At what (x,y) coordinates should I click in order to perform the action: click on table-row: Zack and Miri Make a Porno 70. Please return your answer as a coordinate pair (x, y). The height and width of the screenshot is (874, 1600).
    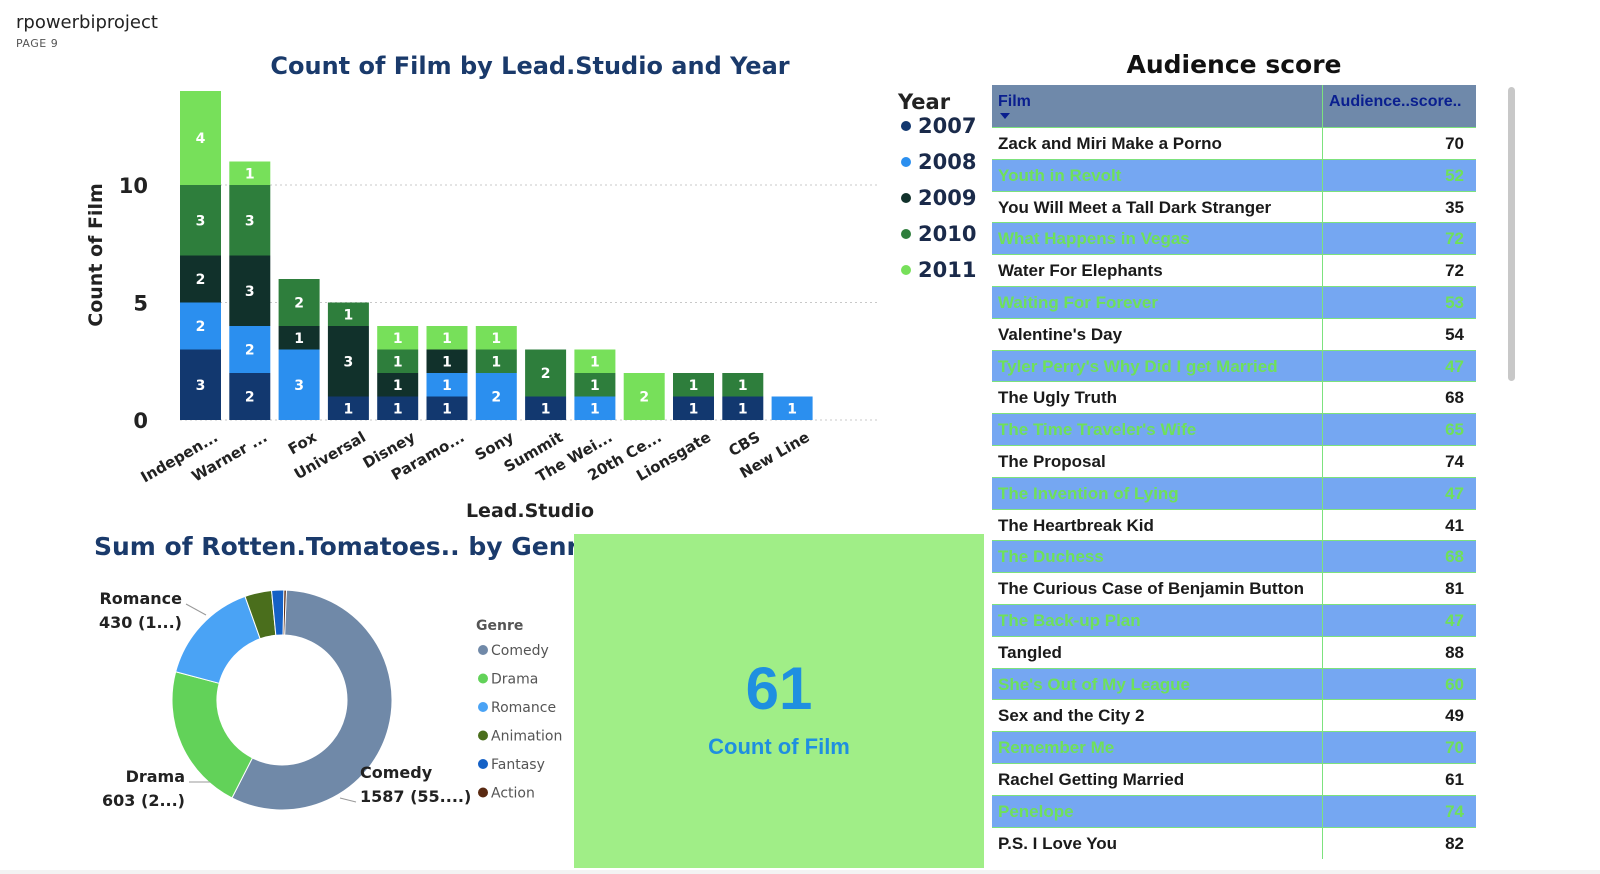
    Looking at the image, I should click on (1234, 143).